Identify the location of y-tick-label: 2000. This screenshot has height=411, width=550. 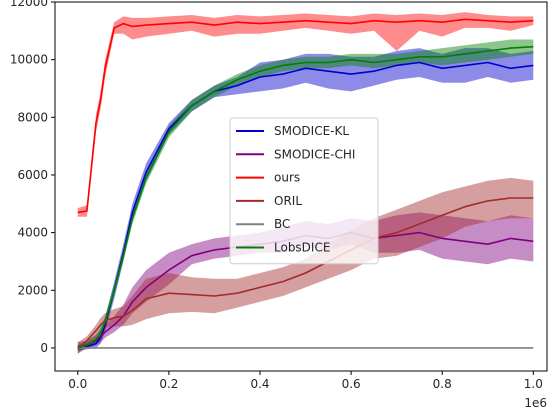
(32, 290).